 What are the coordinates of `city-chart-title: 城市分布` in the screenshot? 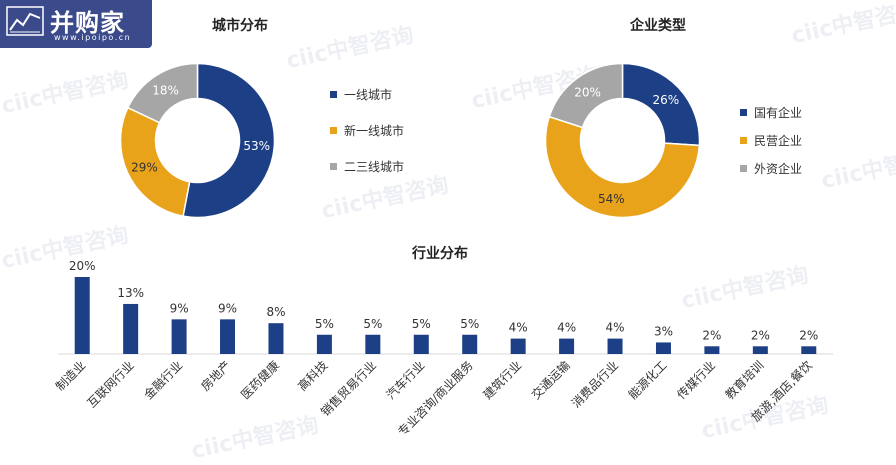 It's located at (240, 26).